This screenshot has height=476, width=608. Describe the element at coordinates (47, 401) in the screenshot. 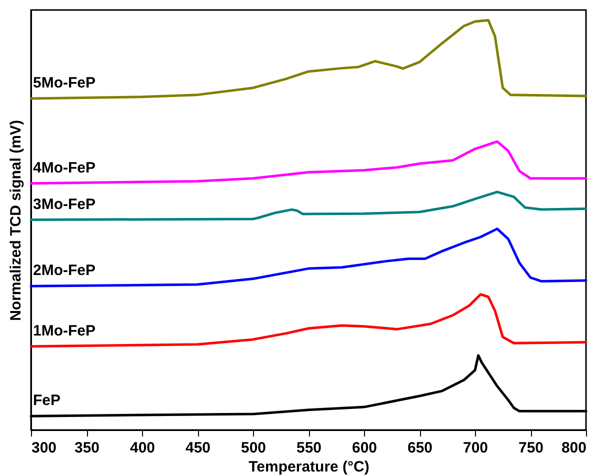

I see `series-label: FeP` at that location.